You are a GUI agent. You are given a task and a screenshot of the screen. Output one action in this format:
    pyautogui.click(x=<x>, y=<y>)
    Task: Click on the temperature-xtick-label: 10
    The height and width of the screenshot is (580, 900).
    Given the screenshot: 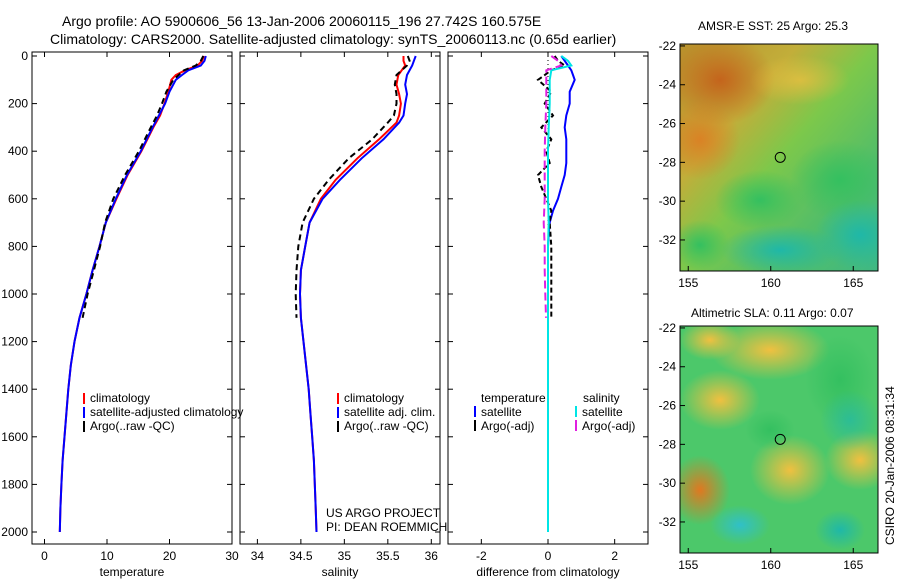 What is the action you would take?
    pyautogui.click(x=107, y=556)
    